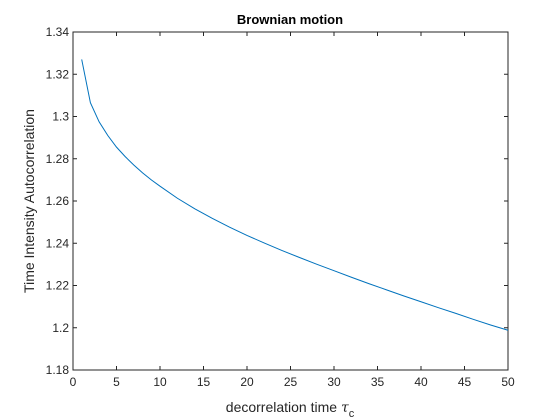 This screenshot has height=420, width=560. I want to click on y-tick-label: 1.34, so click(58, 32).